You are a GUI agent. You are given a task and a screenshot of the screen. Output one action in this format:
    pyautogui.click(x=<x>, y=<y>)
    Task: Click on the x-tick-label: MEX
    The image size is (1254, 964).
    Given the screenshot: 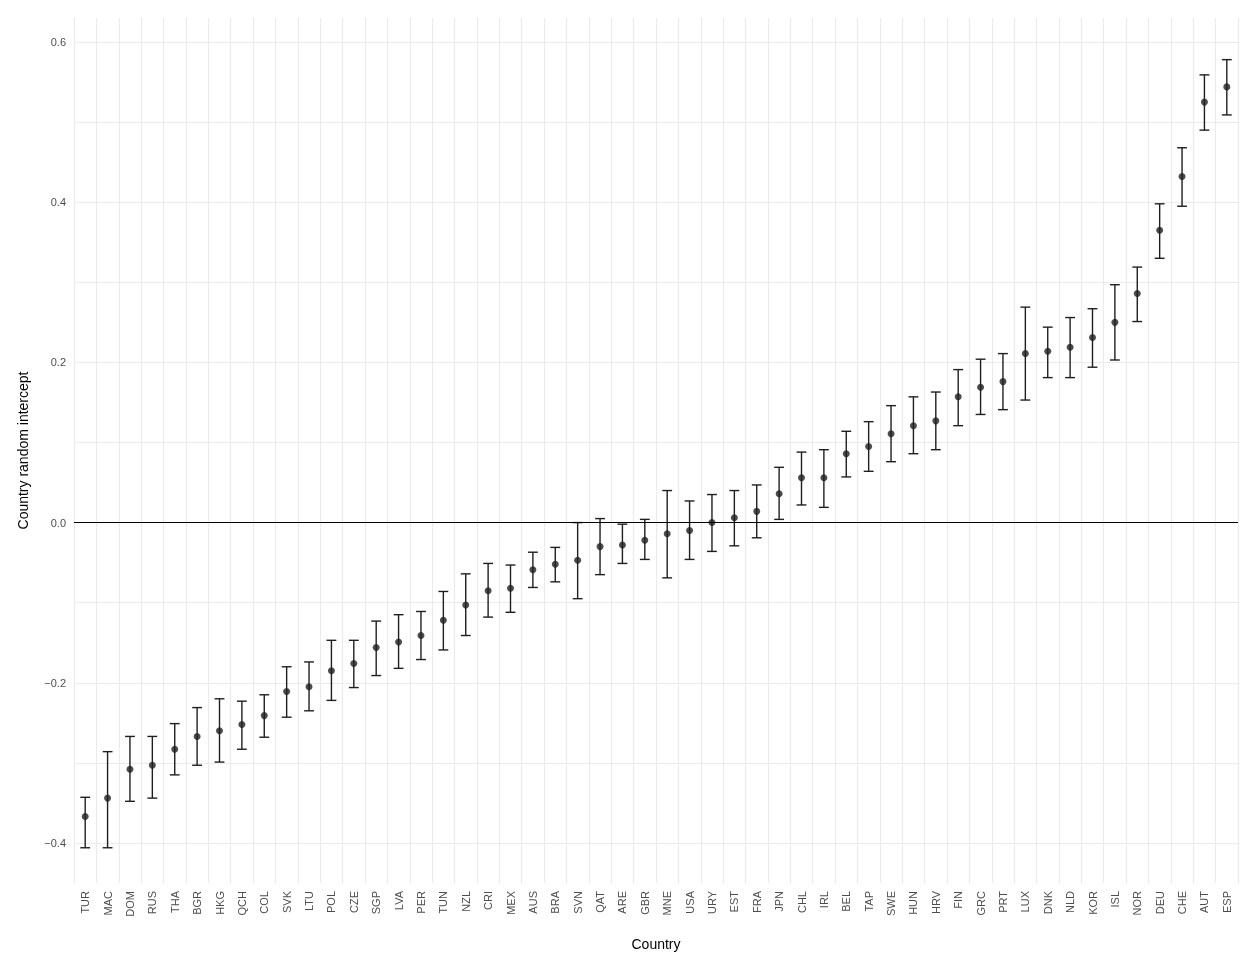 What is the action you would take?
    pyautogui.click(x=510, y=902)
    